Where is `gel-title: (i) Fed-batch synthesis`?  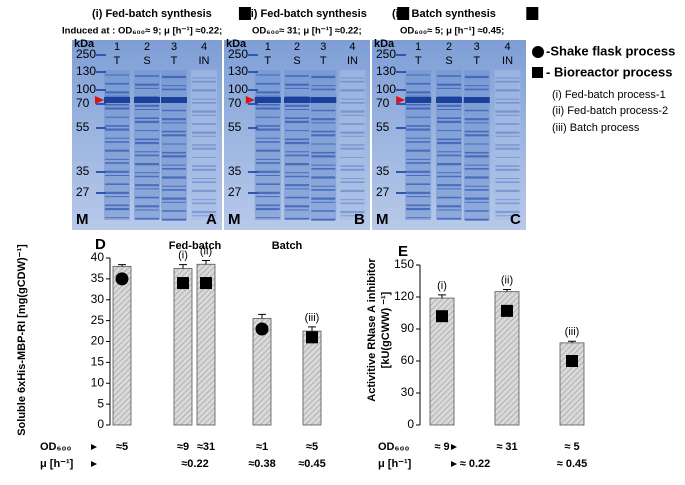
gel-title: (i) Fed-batch synthesis is located at coordinates (152, 14).